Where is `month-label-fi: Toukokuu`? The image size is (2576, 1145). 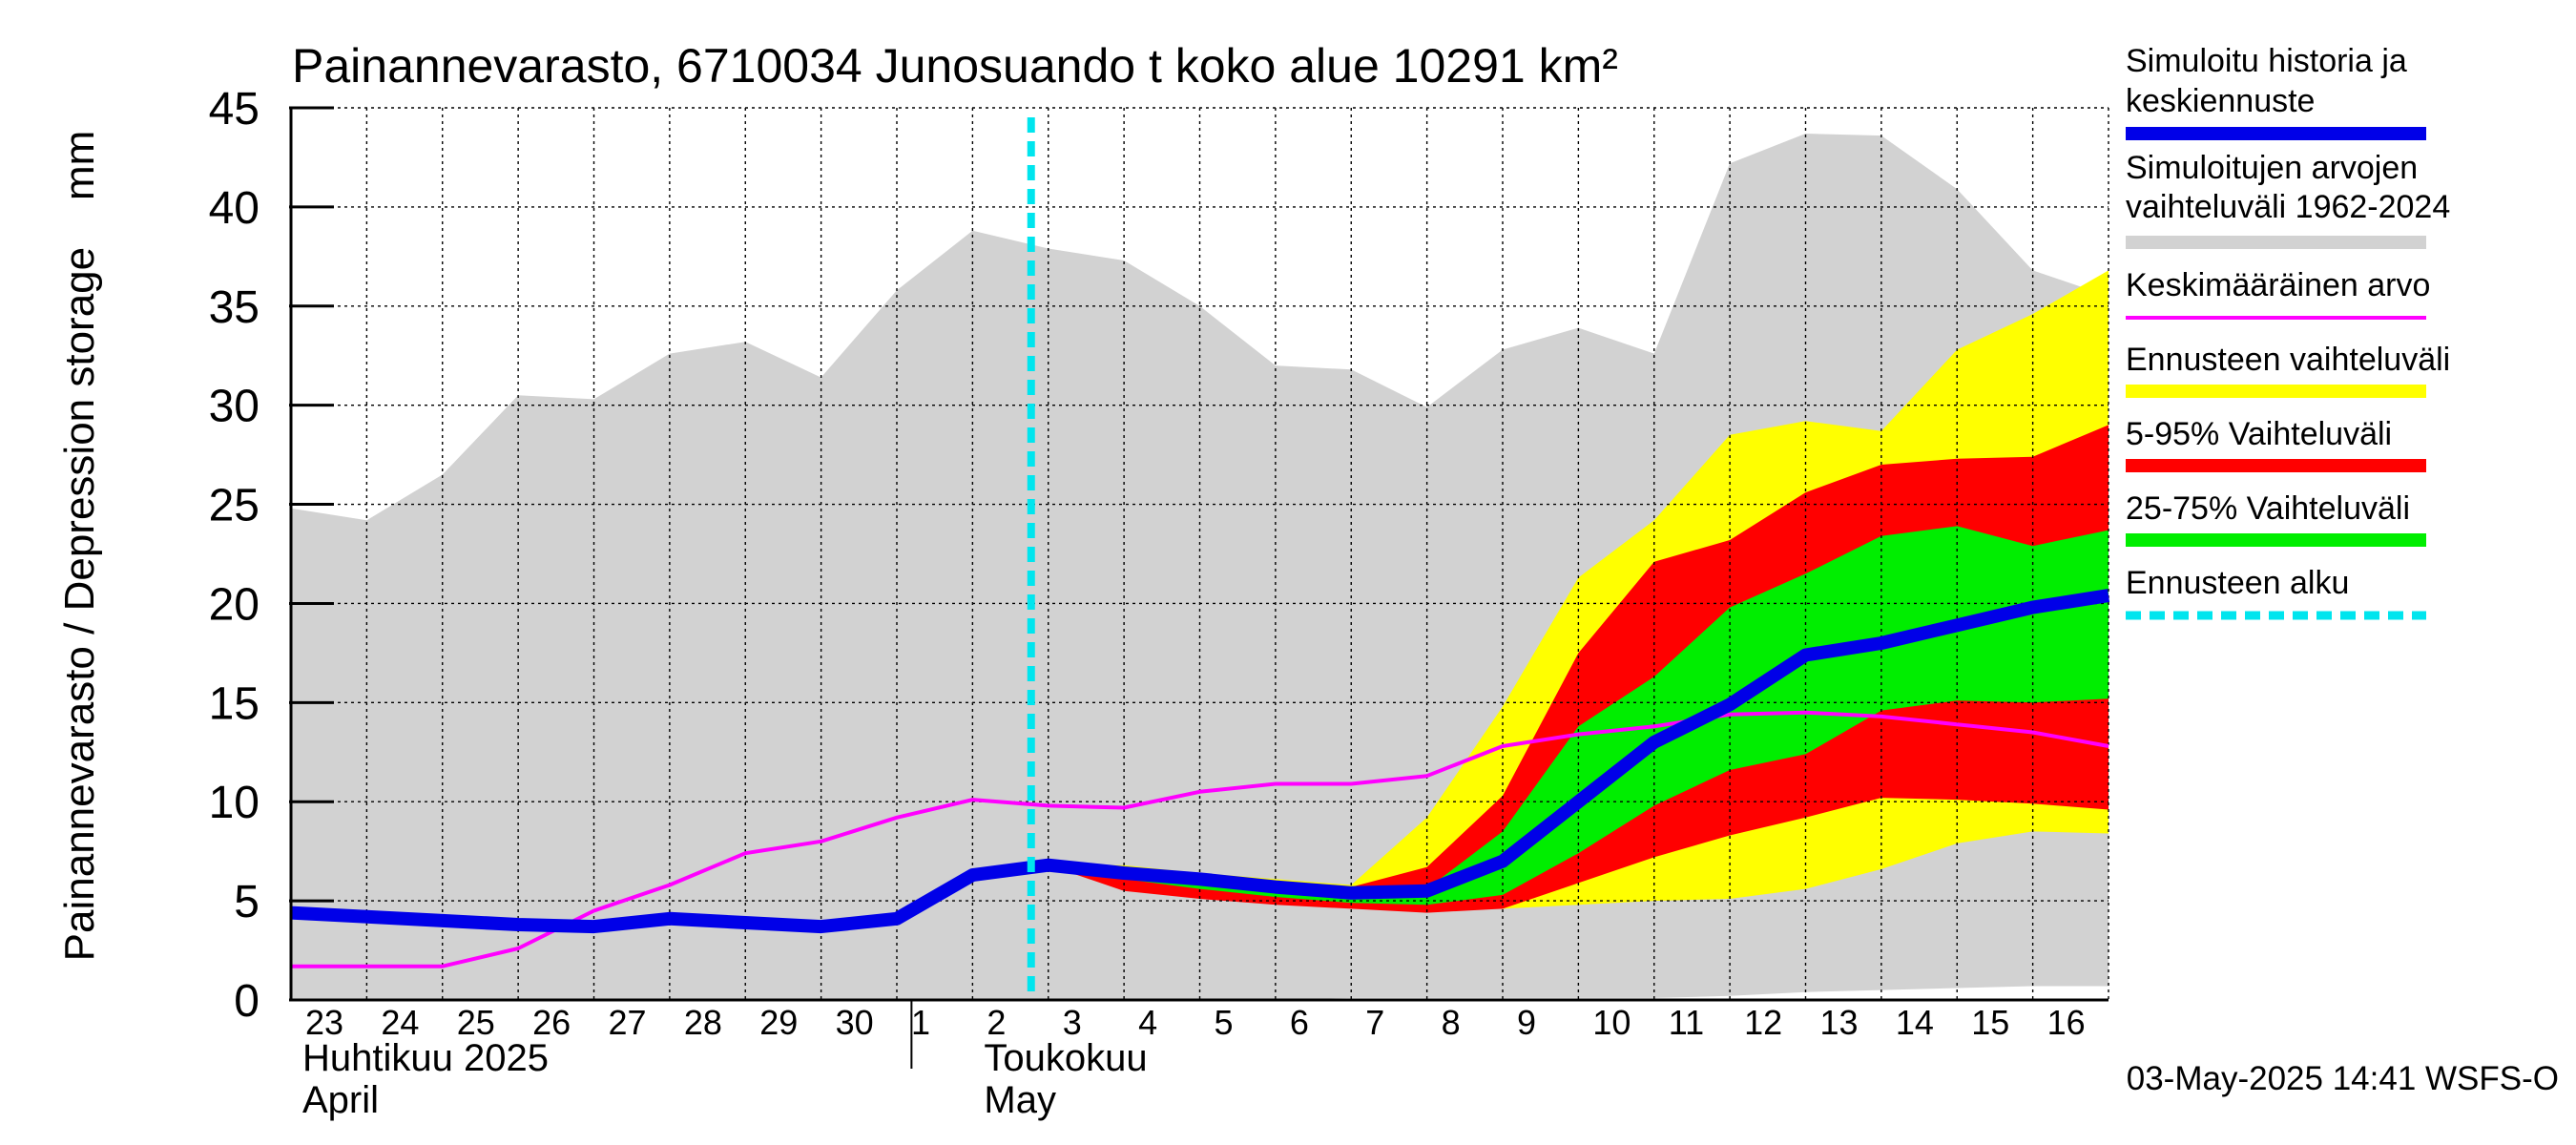 month-label-fi: Toukokuu is located at coordinates (1065, 1058).